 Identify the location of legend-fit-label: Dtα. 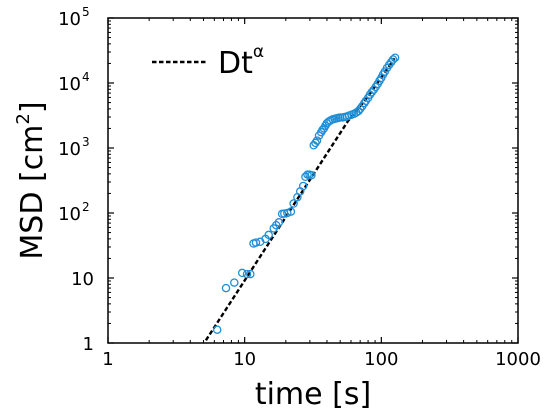
(241, 61).